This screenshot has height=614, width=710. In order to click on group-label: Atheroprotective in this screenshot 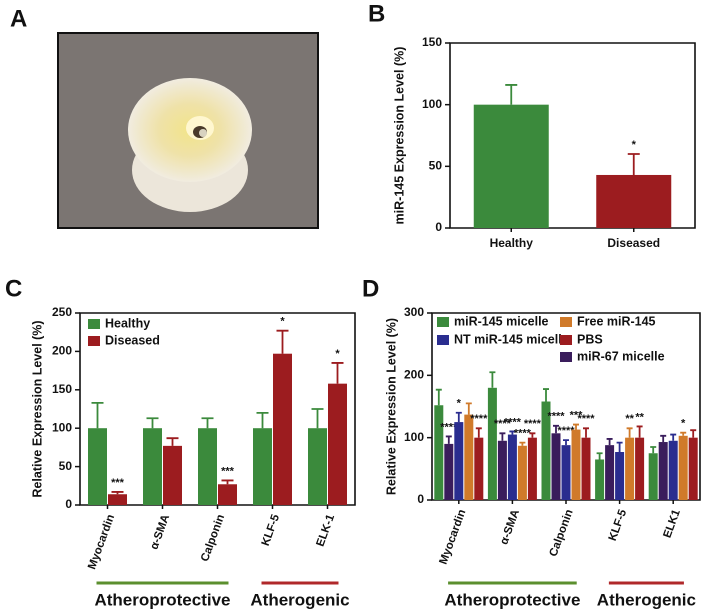, I will do `click(162, 599)`.